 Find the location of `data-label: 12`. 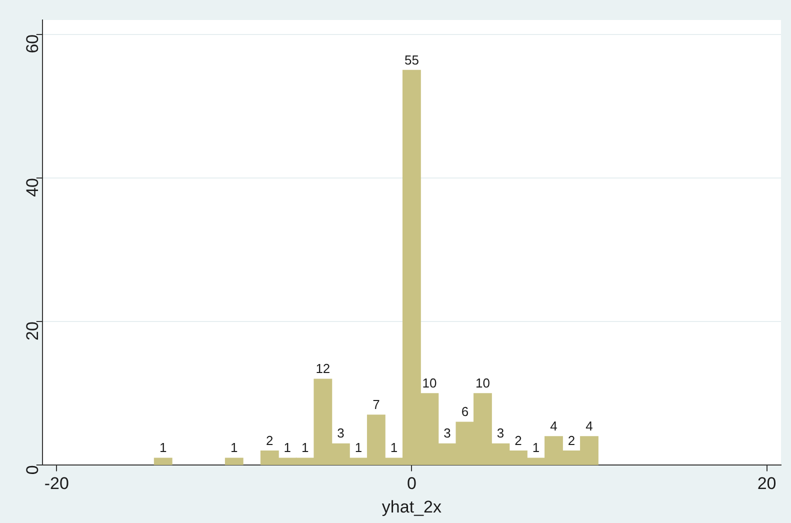

data-label: 12 is located at coordinates (323, 368).